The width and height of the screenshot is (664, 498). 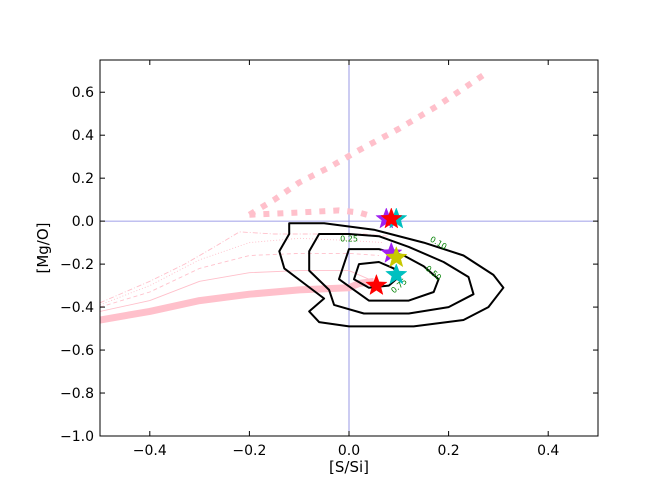 I want to click on contour-label-2: 0.25, so click(x=349, y=238).